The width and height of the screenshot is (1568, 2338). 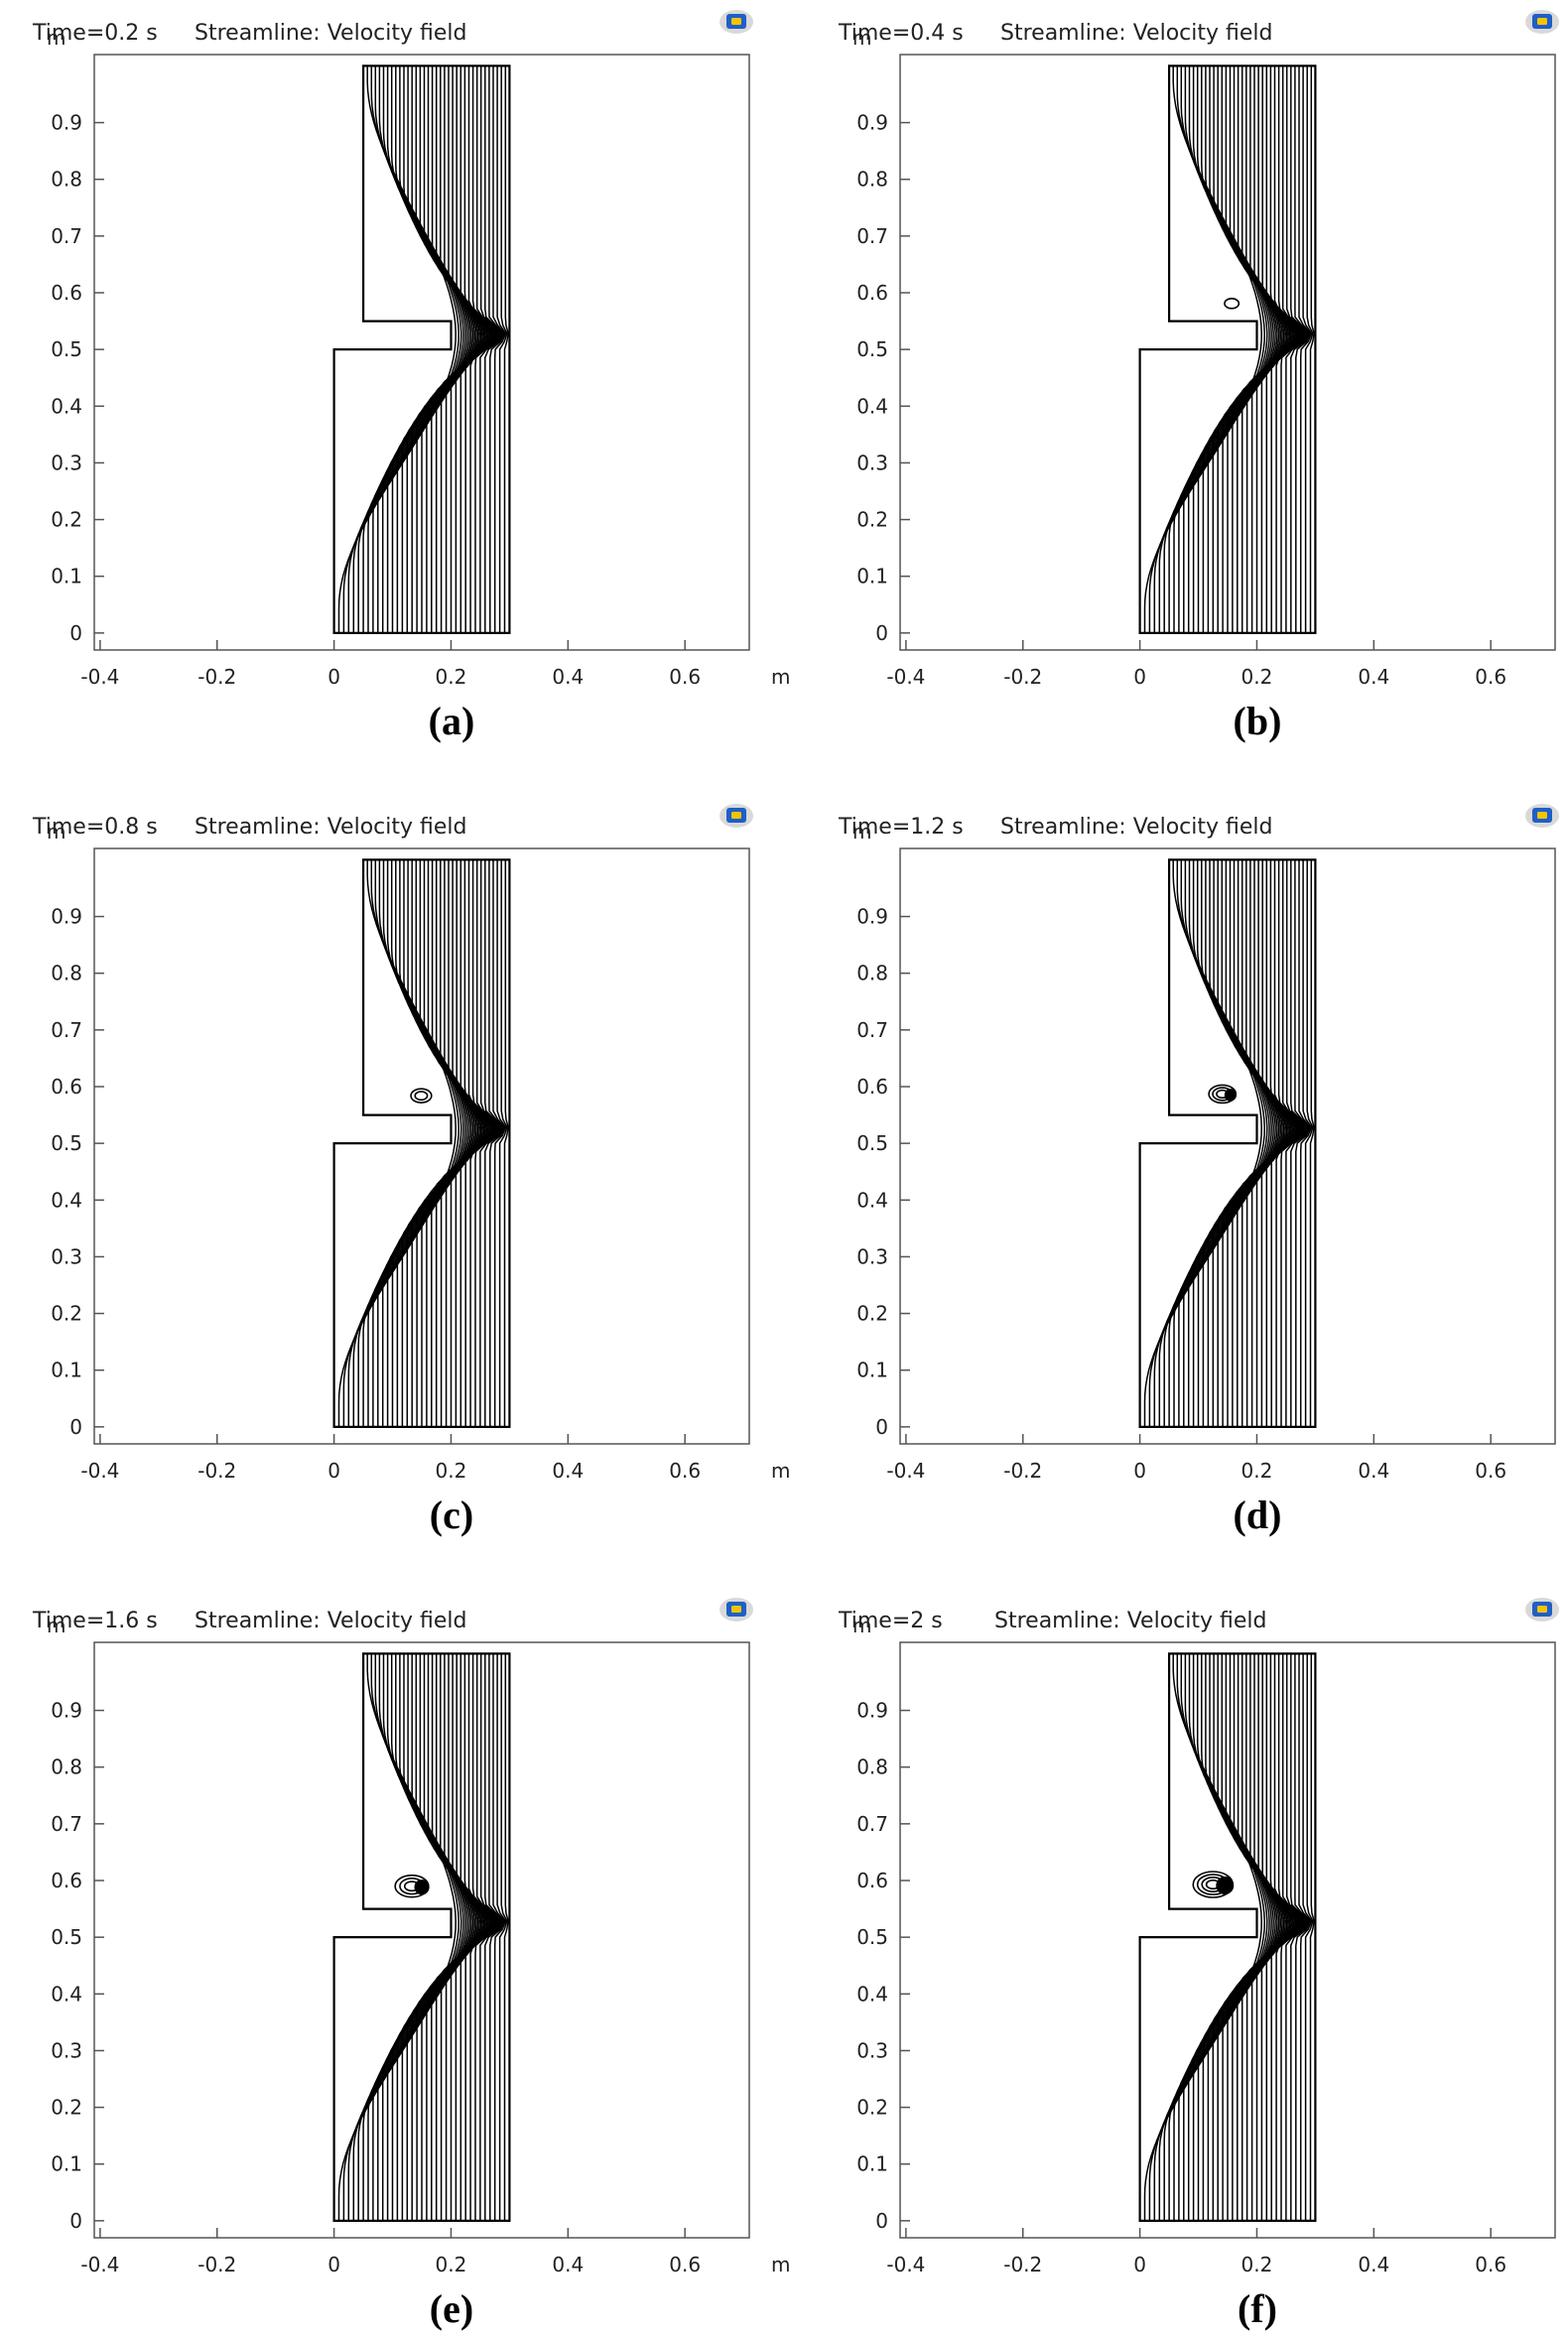 I want to click on panel-caption: (d), so click(x=1258, y=1515).